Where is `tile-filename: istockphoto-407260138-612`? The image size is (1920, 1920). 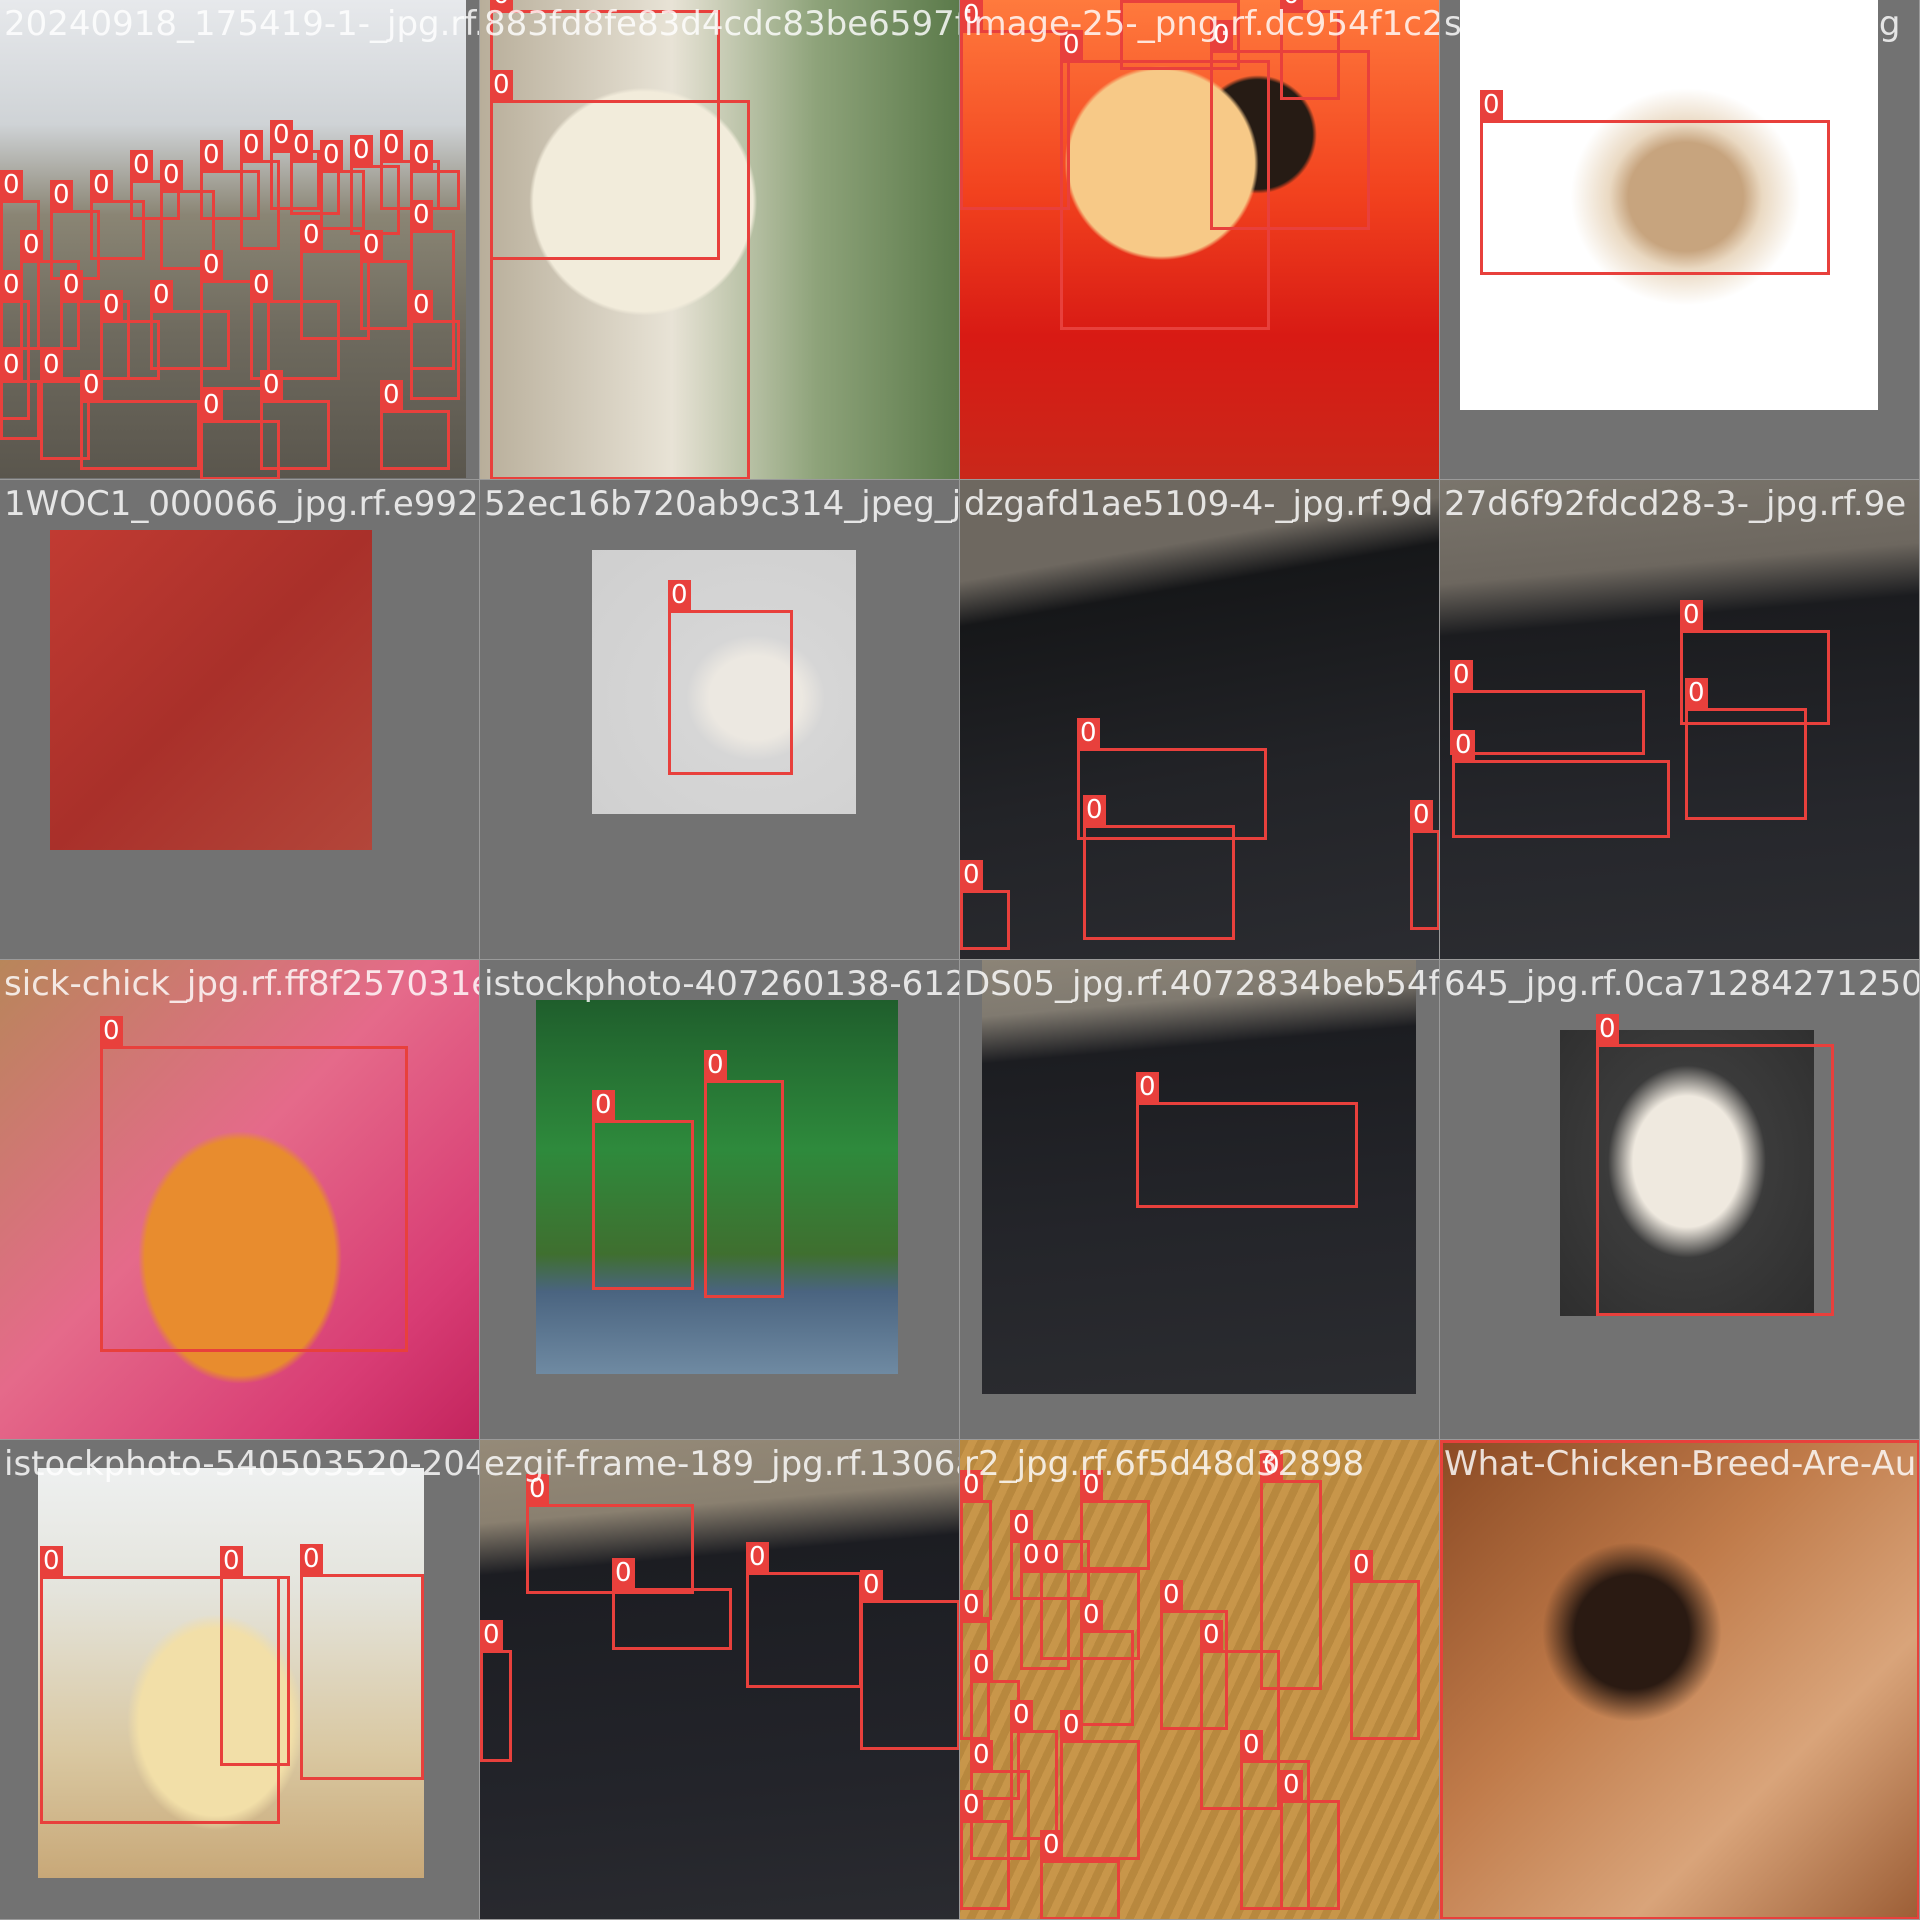
tile-filename: istockphoto-407260138-612 is located at coordinates (722, 984).